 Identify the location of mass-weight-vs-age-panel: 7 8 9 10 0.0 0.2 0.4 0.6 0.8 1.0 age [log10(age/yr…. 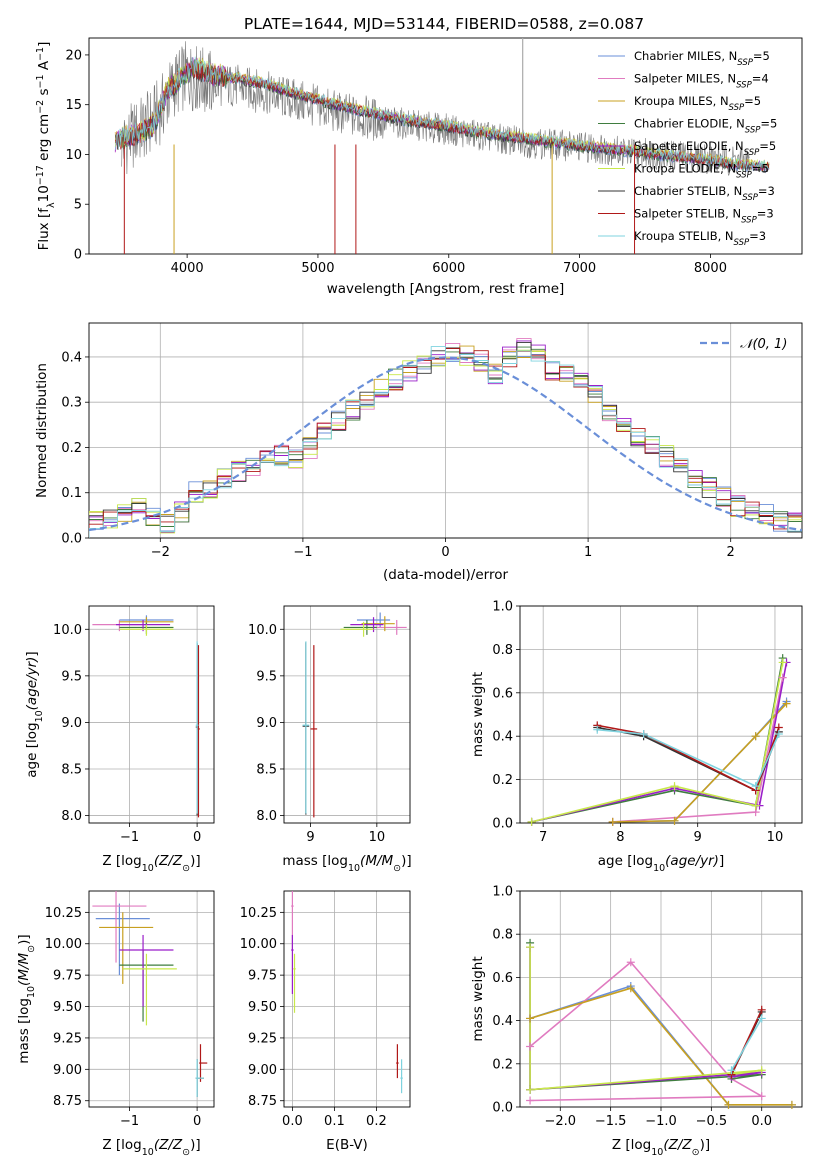
(636, 737).